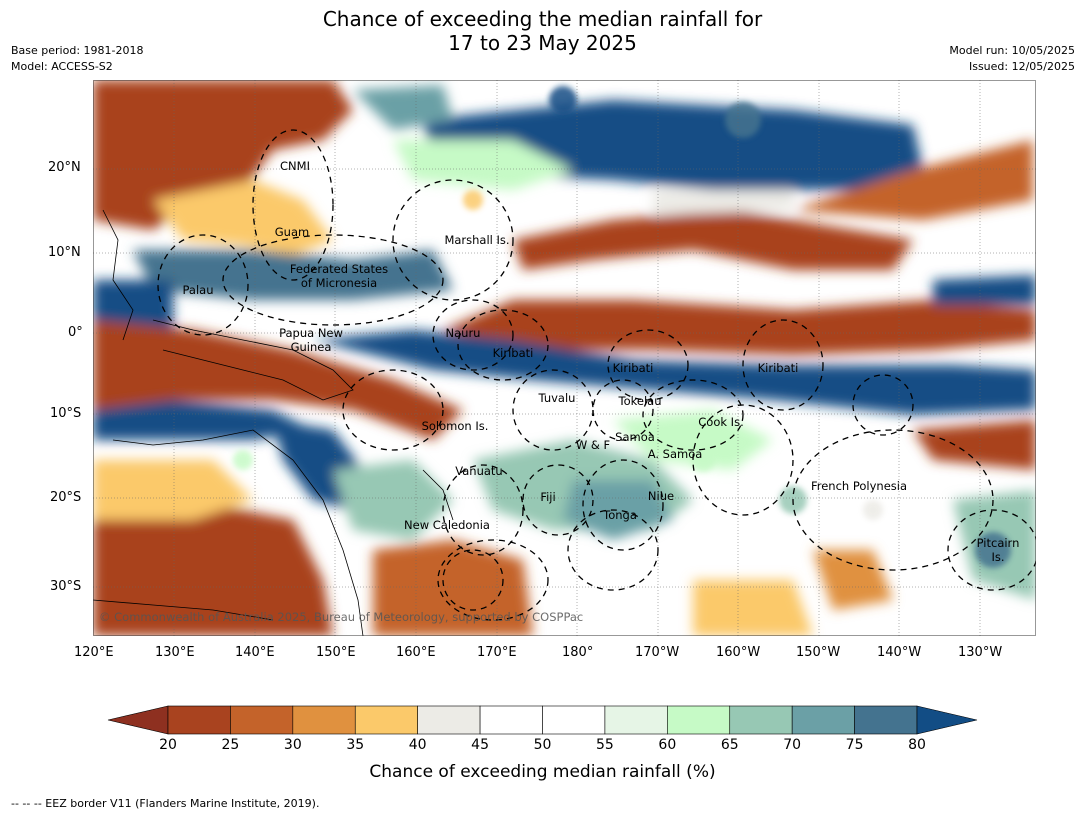  Describe the element at coordinates (667, 745) in the screenshot. I see `colorbar-tick-label: 60` at that location.